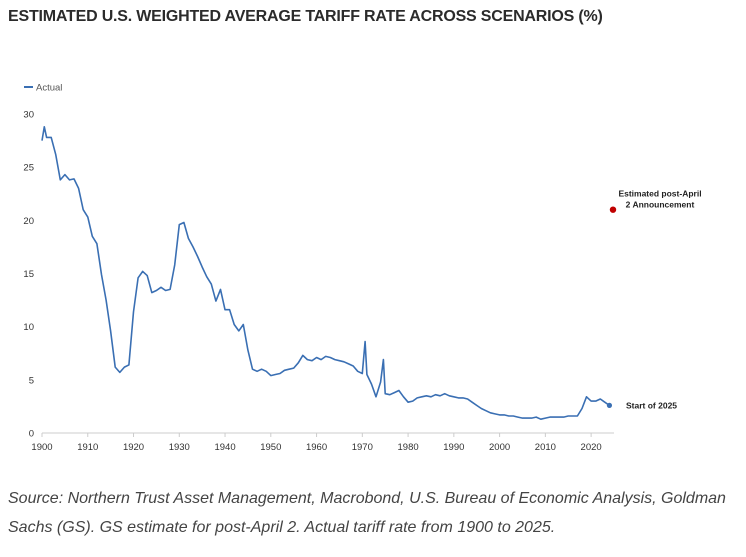  I want to click on y-tick-label: 15, so click(28, 274).